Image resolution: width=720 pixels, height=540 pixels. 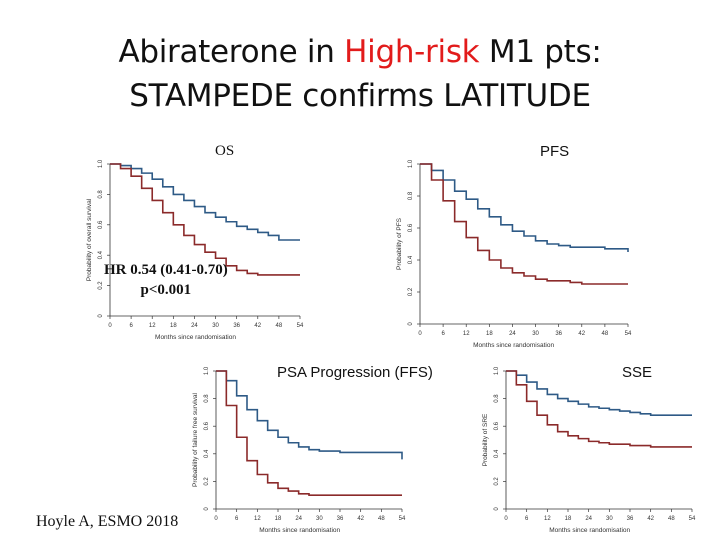 What do you see at coordinates (628, 334) in the screenshot?
I see `pfs-x-tick-label: 54` at bounding box center [628, 334].